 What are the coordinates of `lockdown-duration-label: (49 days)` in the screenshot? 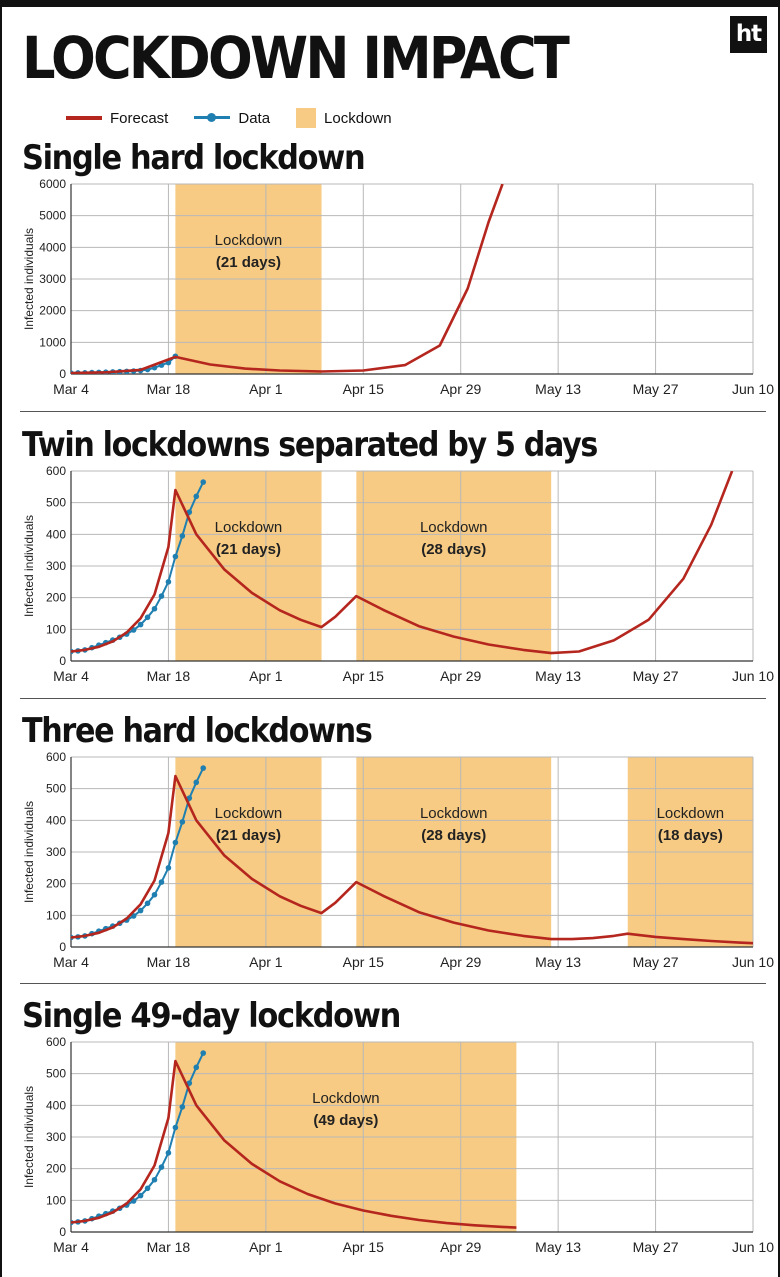 It's located at (345, 1120).